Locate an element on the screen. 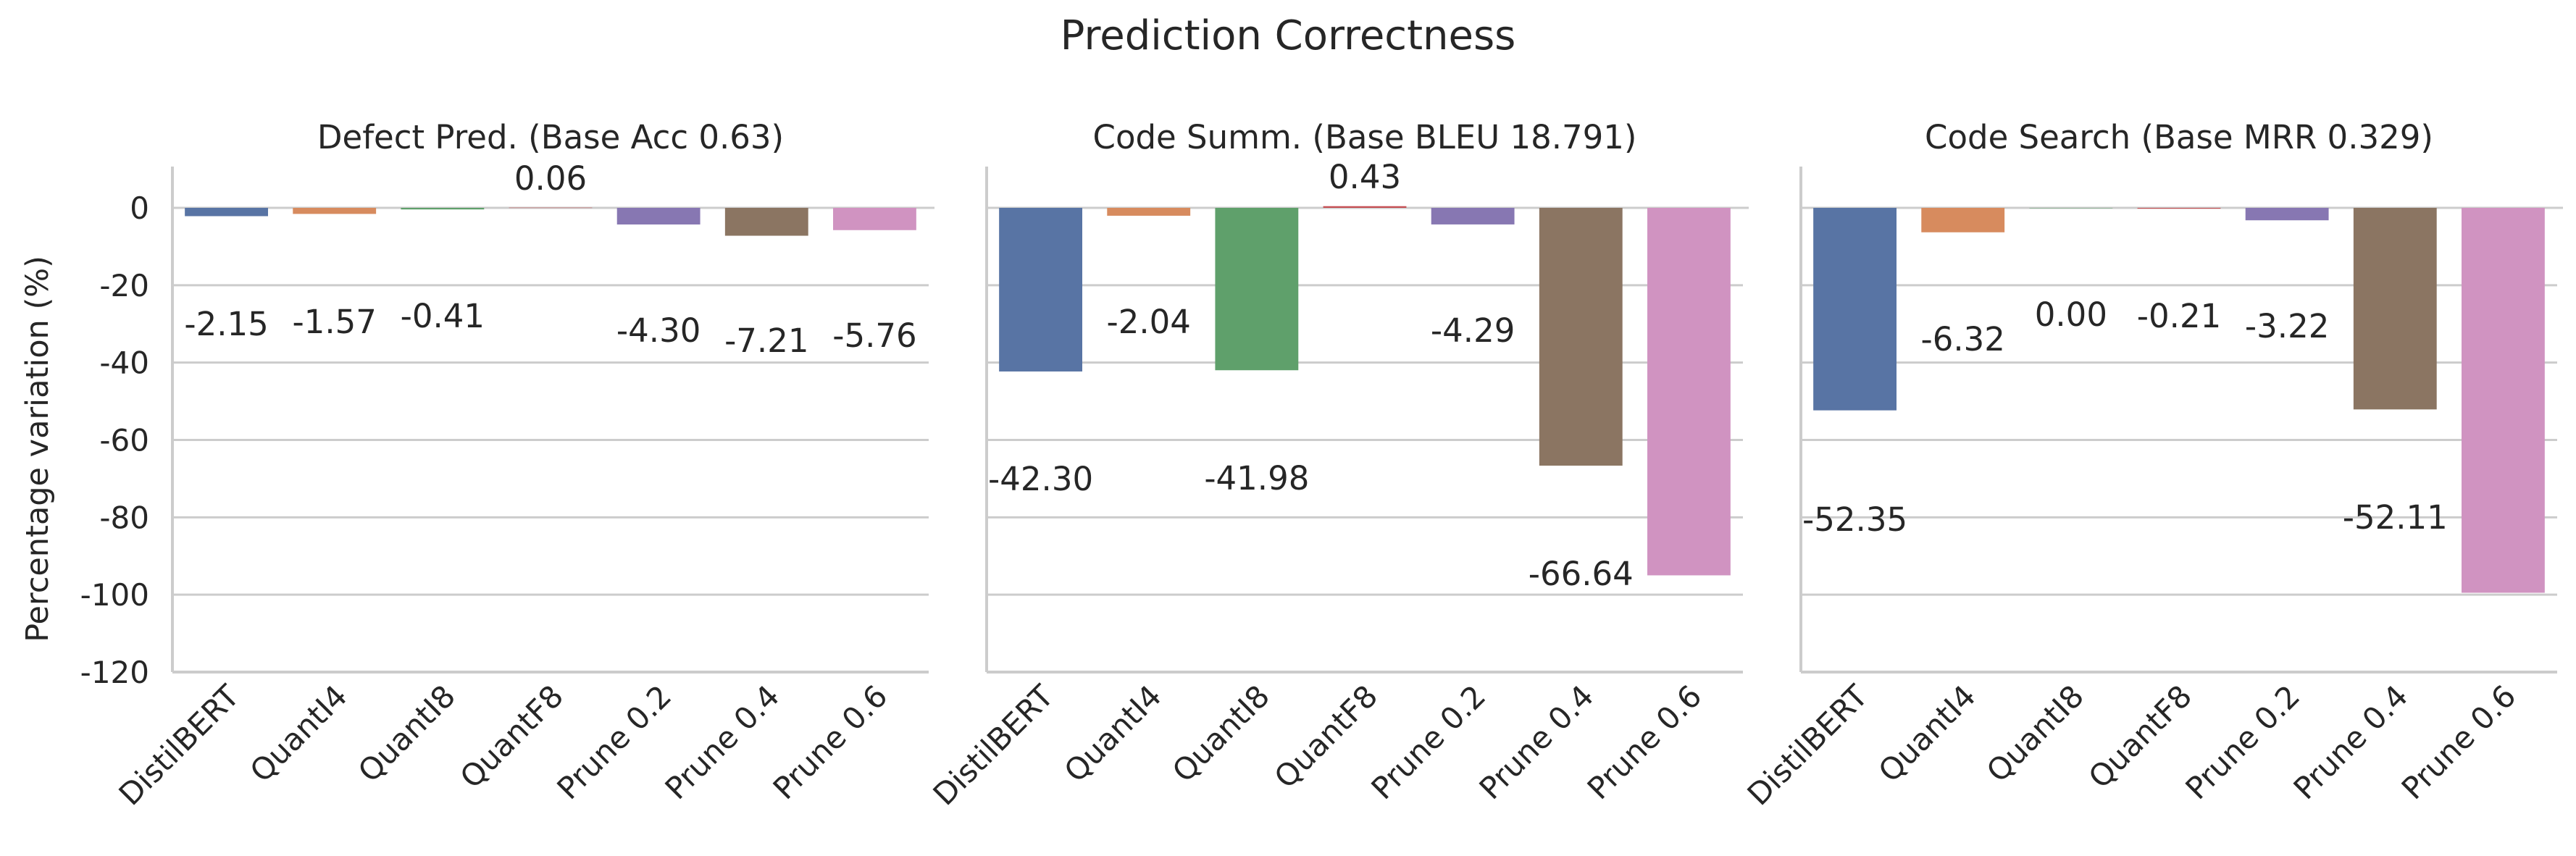  y-tick-label: -40 is located at coordinates (124, 363).